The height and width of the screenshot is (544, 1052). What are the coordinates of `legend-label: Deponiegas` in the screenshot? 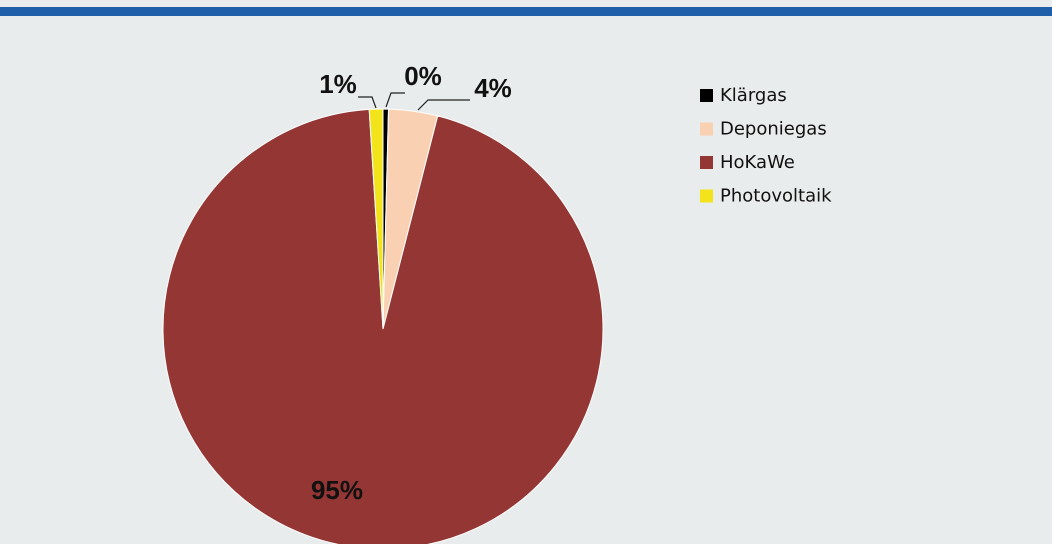 It's located at (773, 129).